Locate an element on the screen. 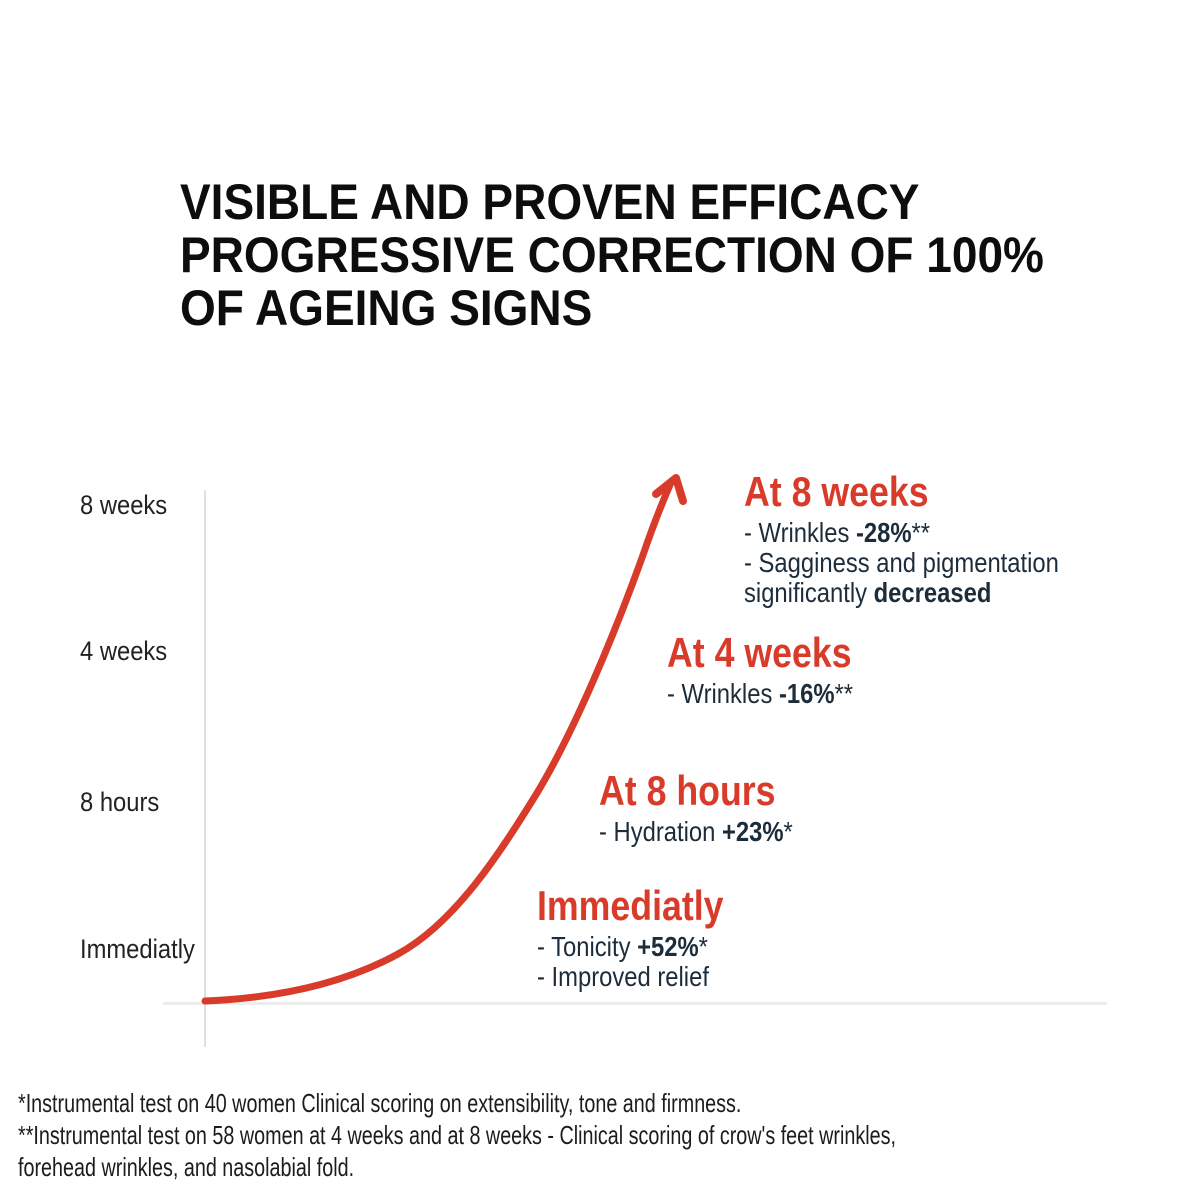  annotation-at-8-hours: At 8 hours - Hydration +23%* is located at coordinates (713, 808).